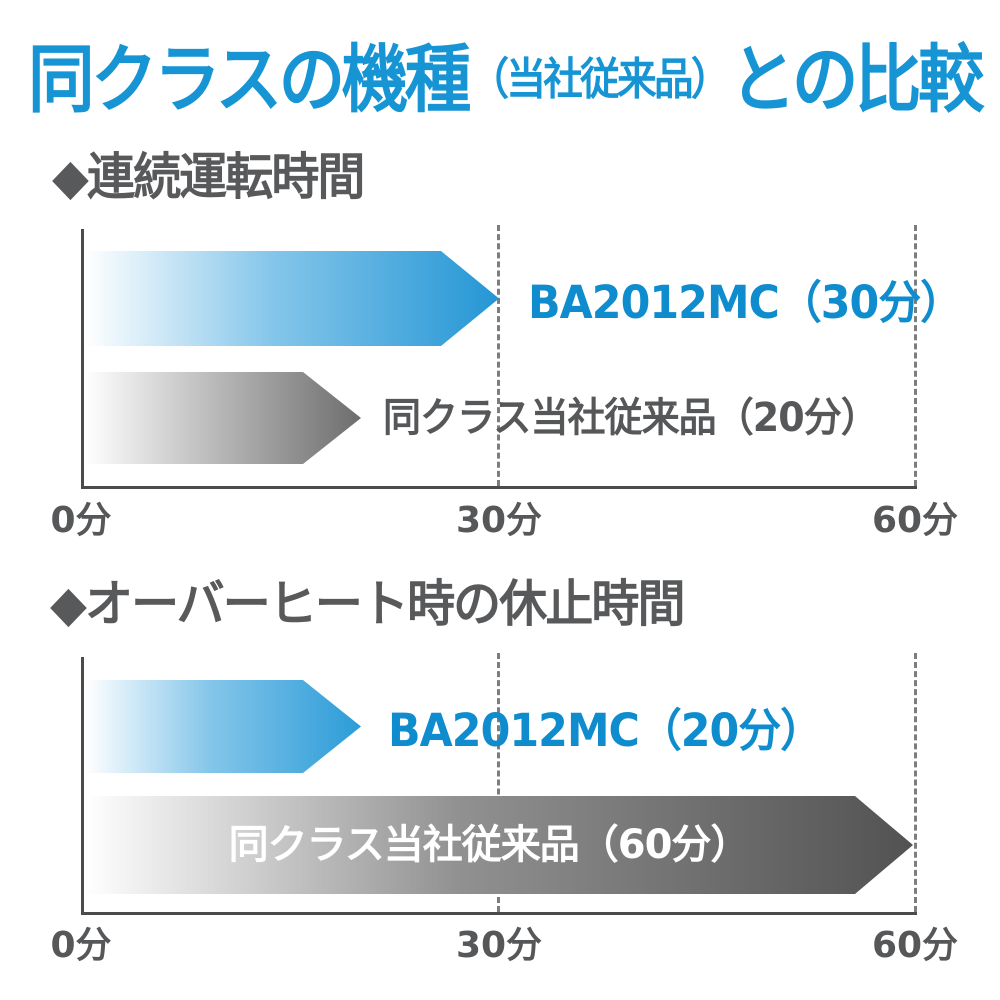 The image size is (1000, 1000). Describe the element at coordinates (223, 418) in the screenshot. I see `bar-conventional-20min` at that location.